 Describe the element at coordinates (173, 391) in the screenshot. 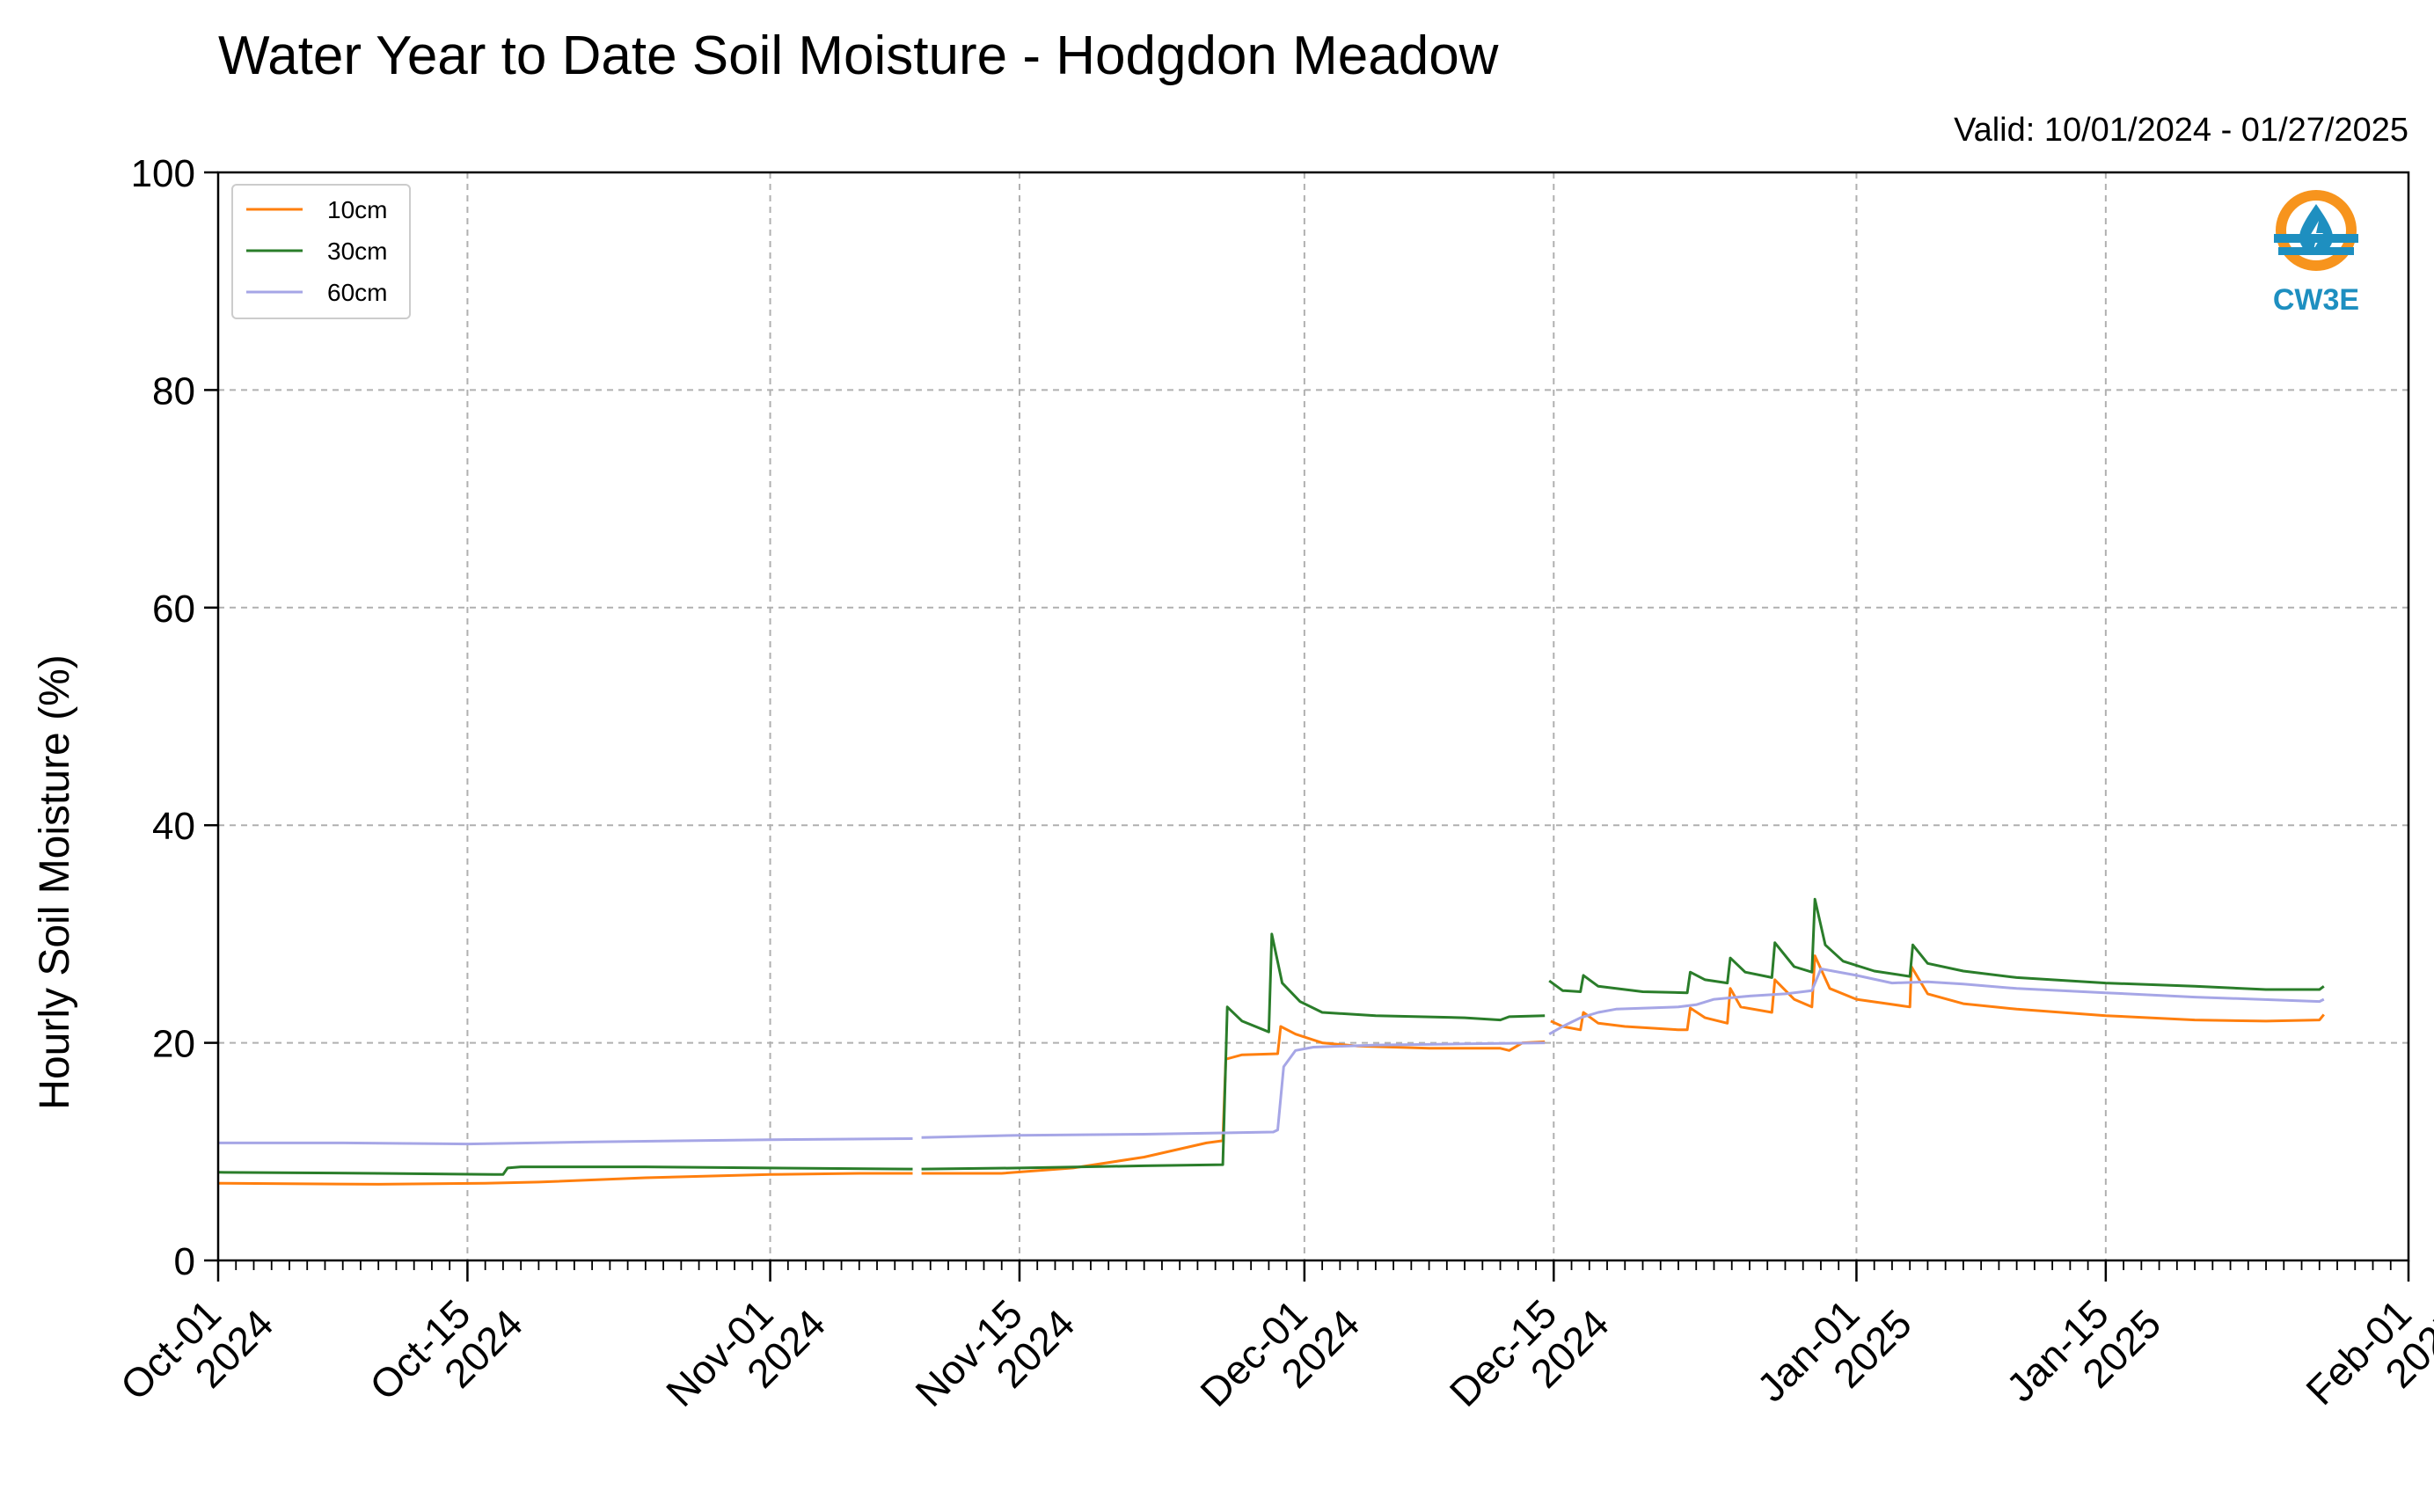

I see `y-tick-label: 80` at that location.